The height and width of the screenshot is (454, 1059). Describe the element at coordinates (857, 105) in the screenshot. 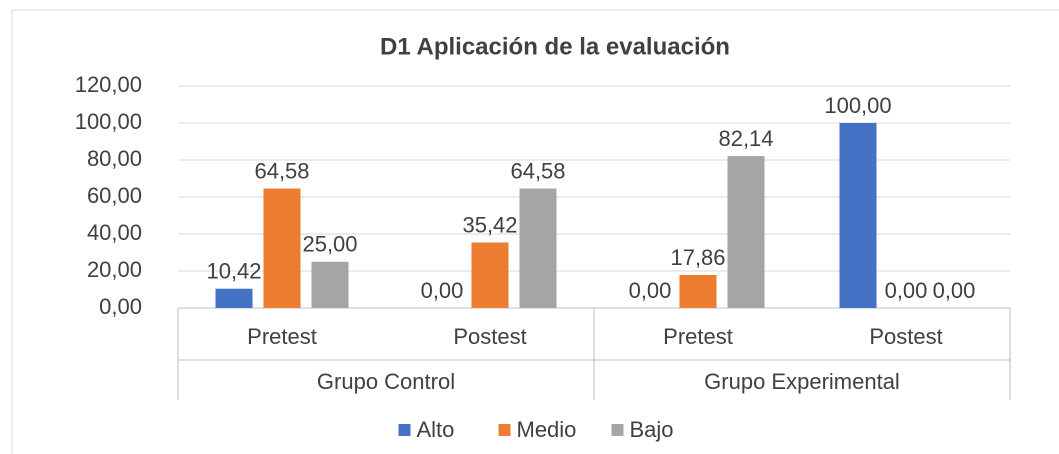

I see `data-label: 100,00` at that location.